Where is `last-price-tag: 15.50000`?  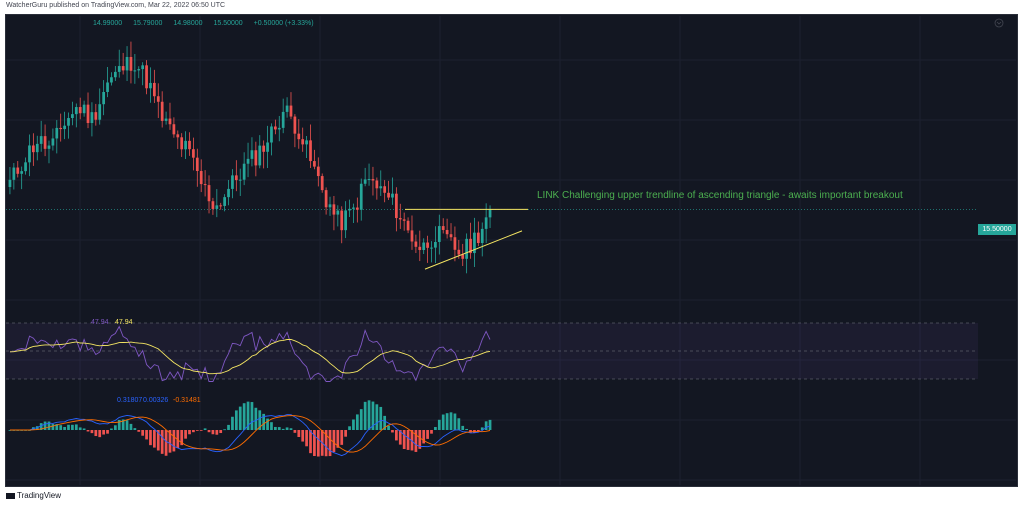 last-price-tag: 15.50000 is located at coordinates (997, 229).